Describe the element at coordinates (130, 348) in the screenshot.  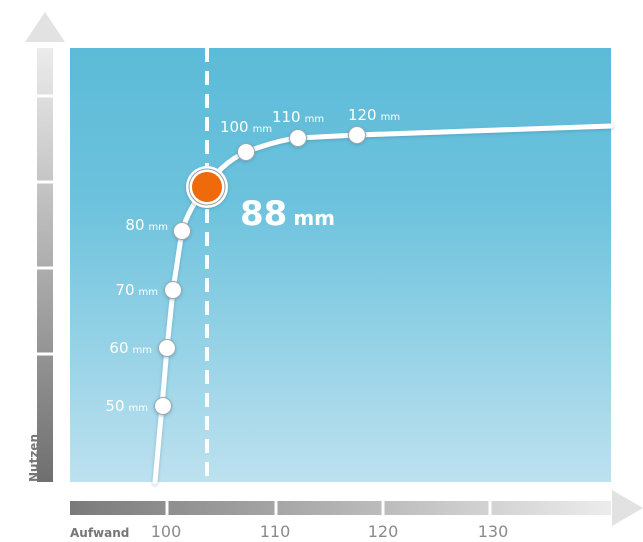
I see `data-point-label: 60 mm` at that location.